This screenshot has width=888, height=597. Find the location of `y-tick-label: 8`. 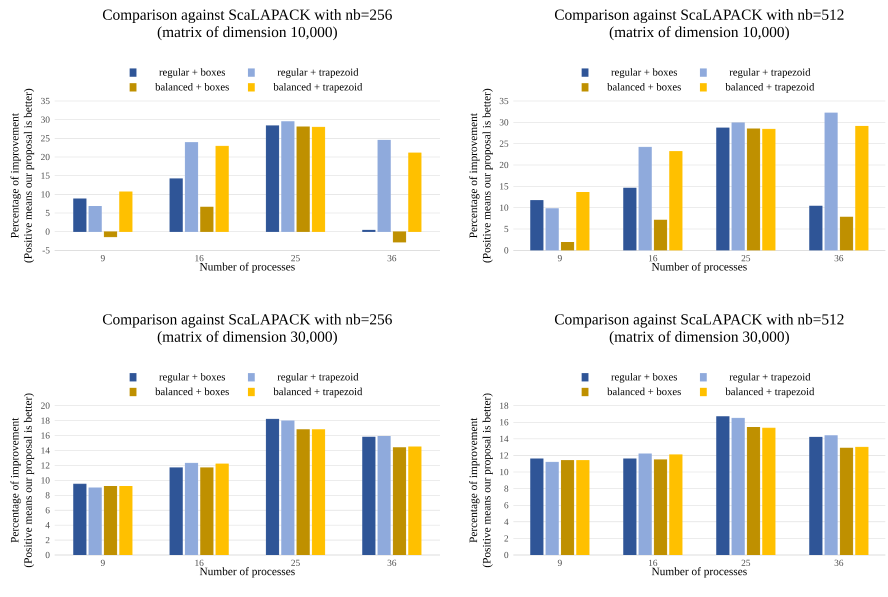

y-tick-label: 8 is located at coordinates (506, 488).